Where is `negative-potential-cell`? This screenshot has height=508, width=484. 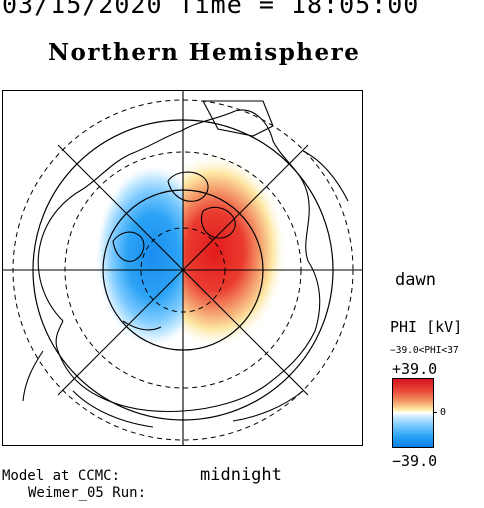
negative-potential-cell is located at coordinates (139, 256).